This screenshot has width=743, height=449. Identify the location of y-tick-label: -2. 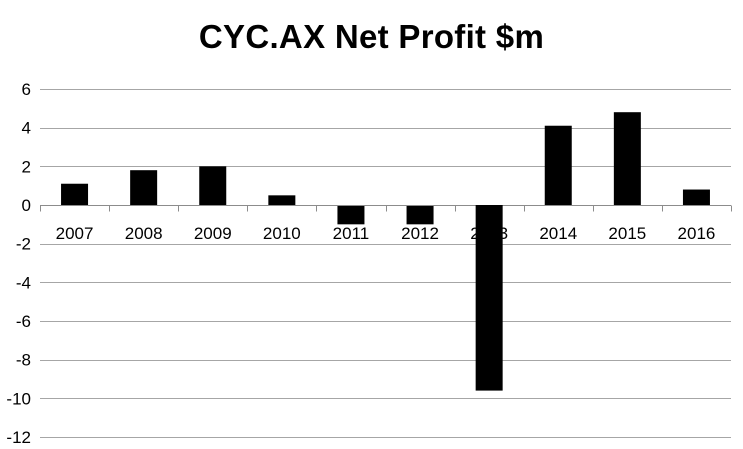
(23, 244).